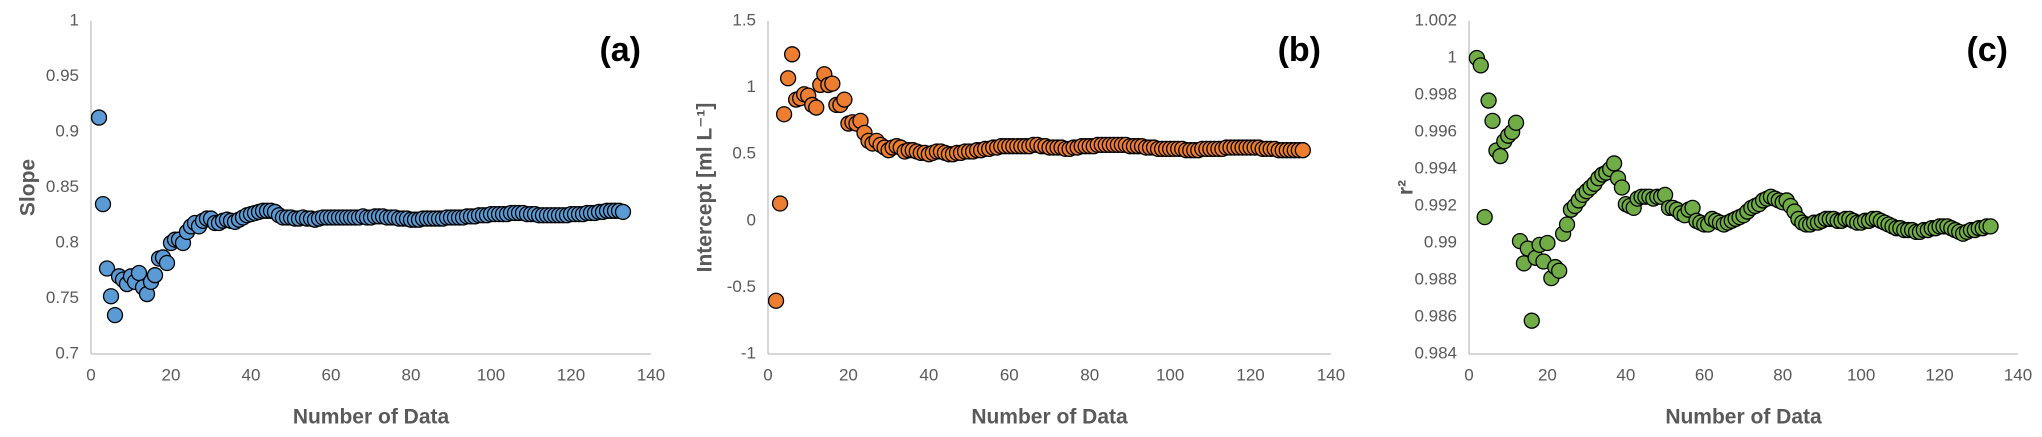 The height and width of the screenshot is (437, 2042). I want to click on y-axis-title: Intercept [ml L⁻¹], so click(705, 188).